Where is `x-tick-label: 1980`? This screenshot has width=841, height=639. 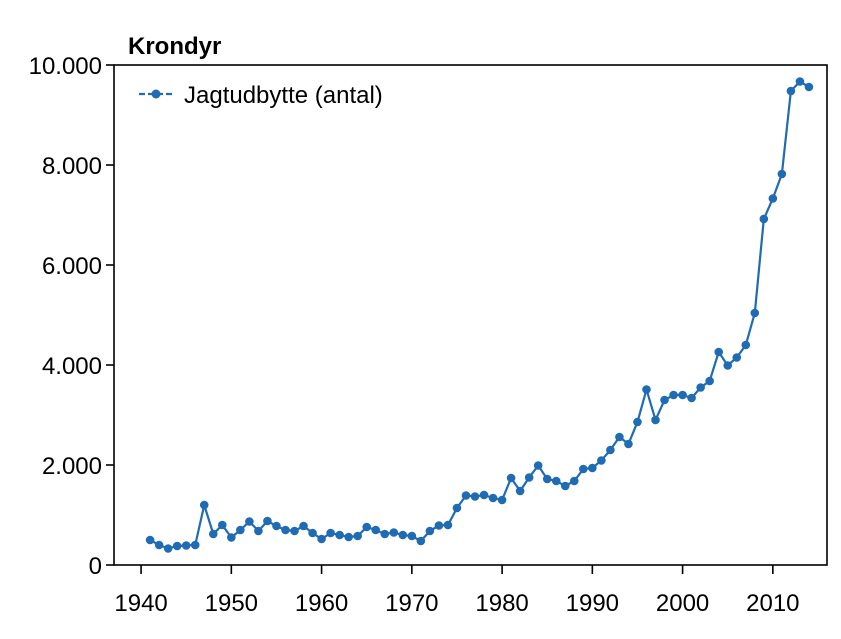 x-tick-label: 1980 is located at coordinates (501, 603).